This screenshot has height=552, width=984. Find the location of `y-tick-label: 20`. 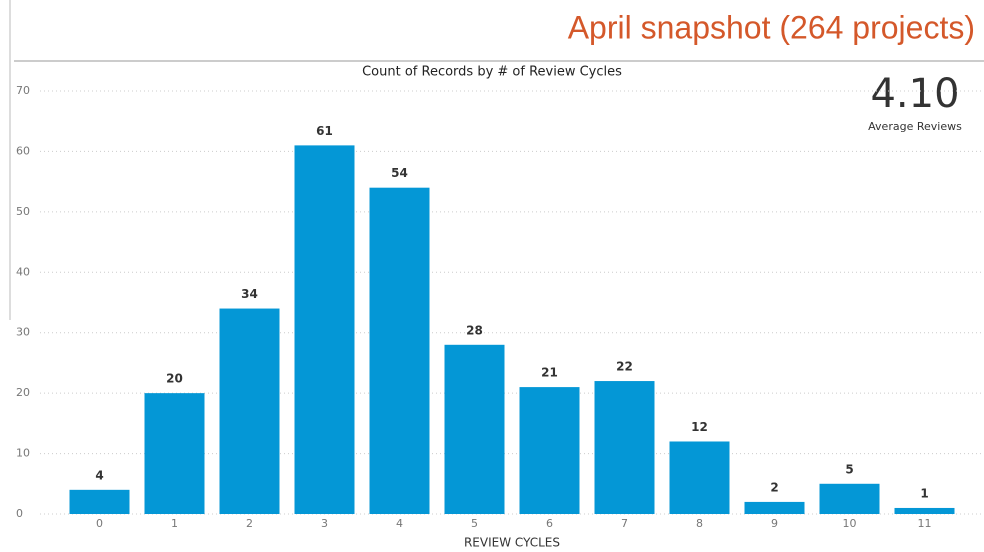

y-tick-label: 20 is located at coordinates (23, 392).